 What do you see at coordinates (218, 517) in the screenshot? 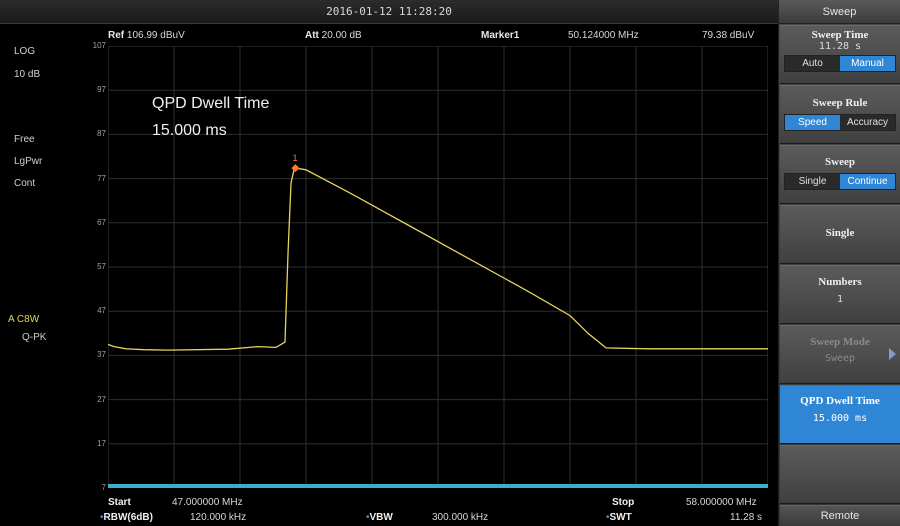
I see `rbw-value: 120.000 kHz` at bounding box center [218, 517].